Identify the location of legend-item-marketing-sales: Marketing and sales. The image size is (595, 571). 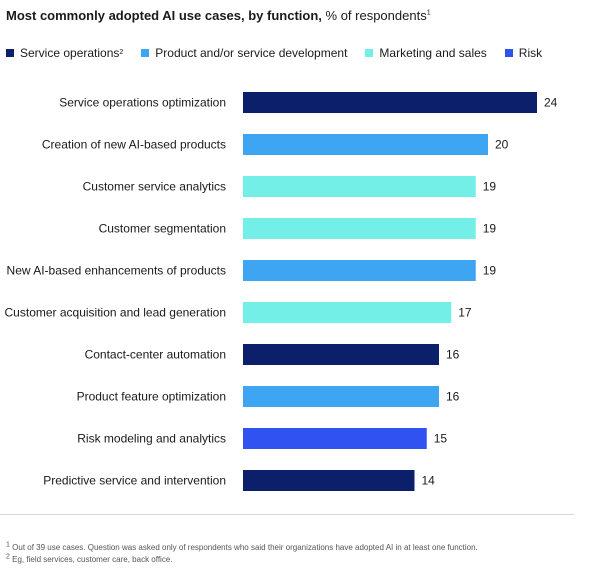
(426, 53).